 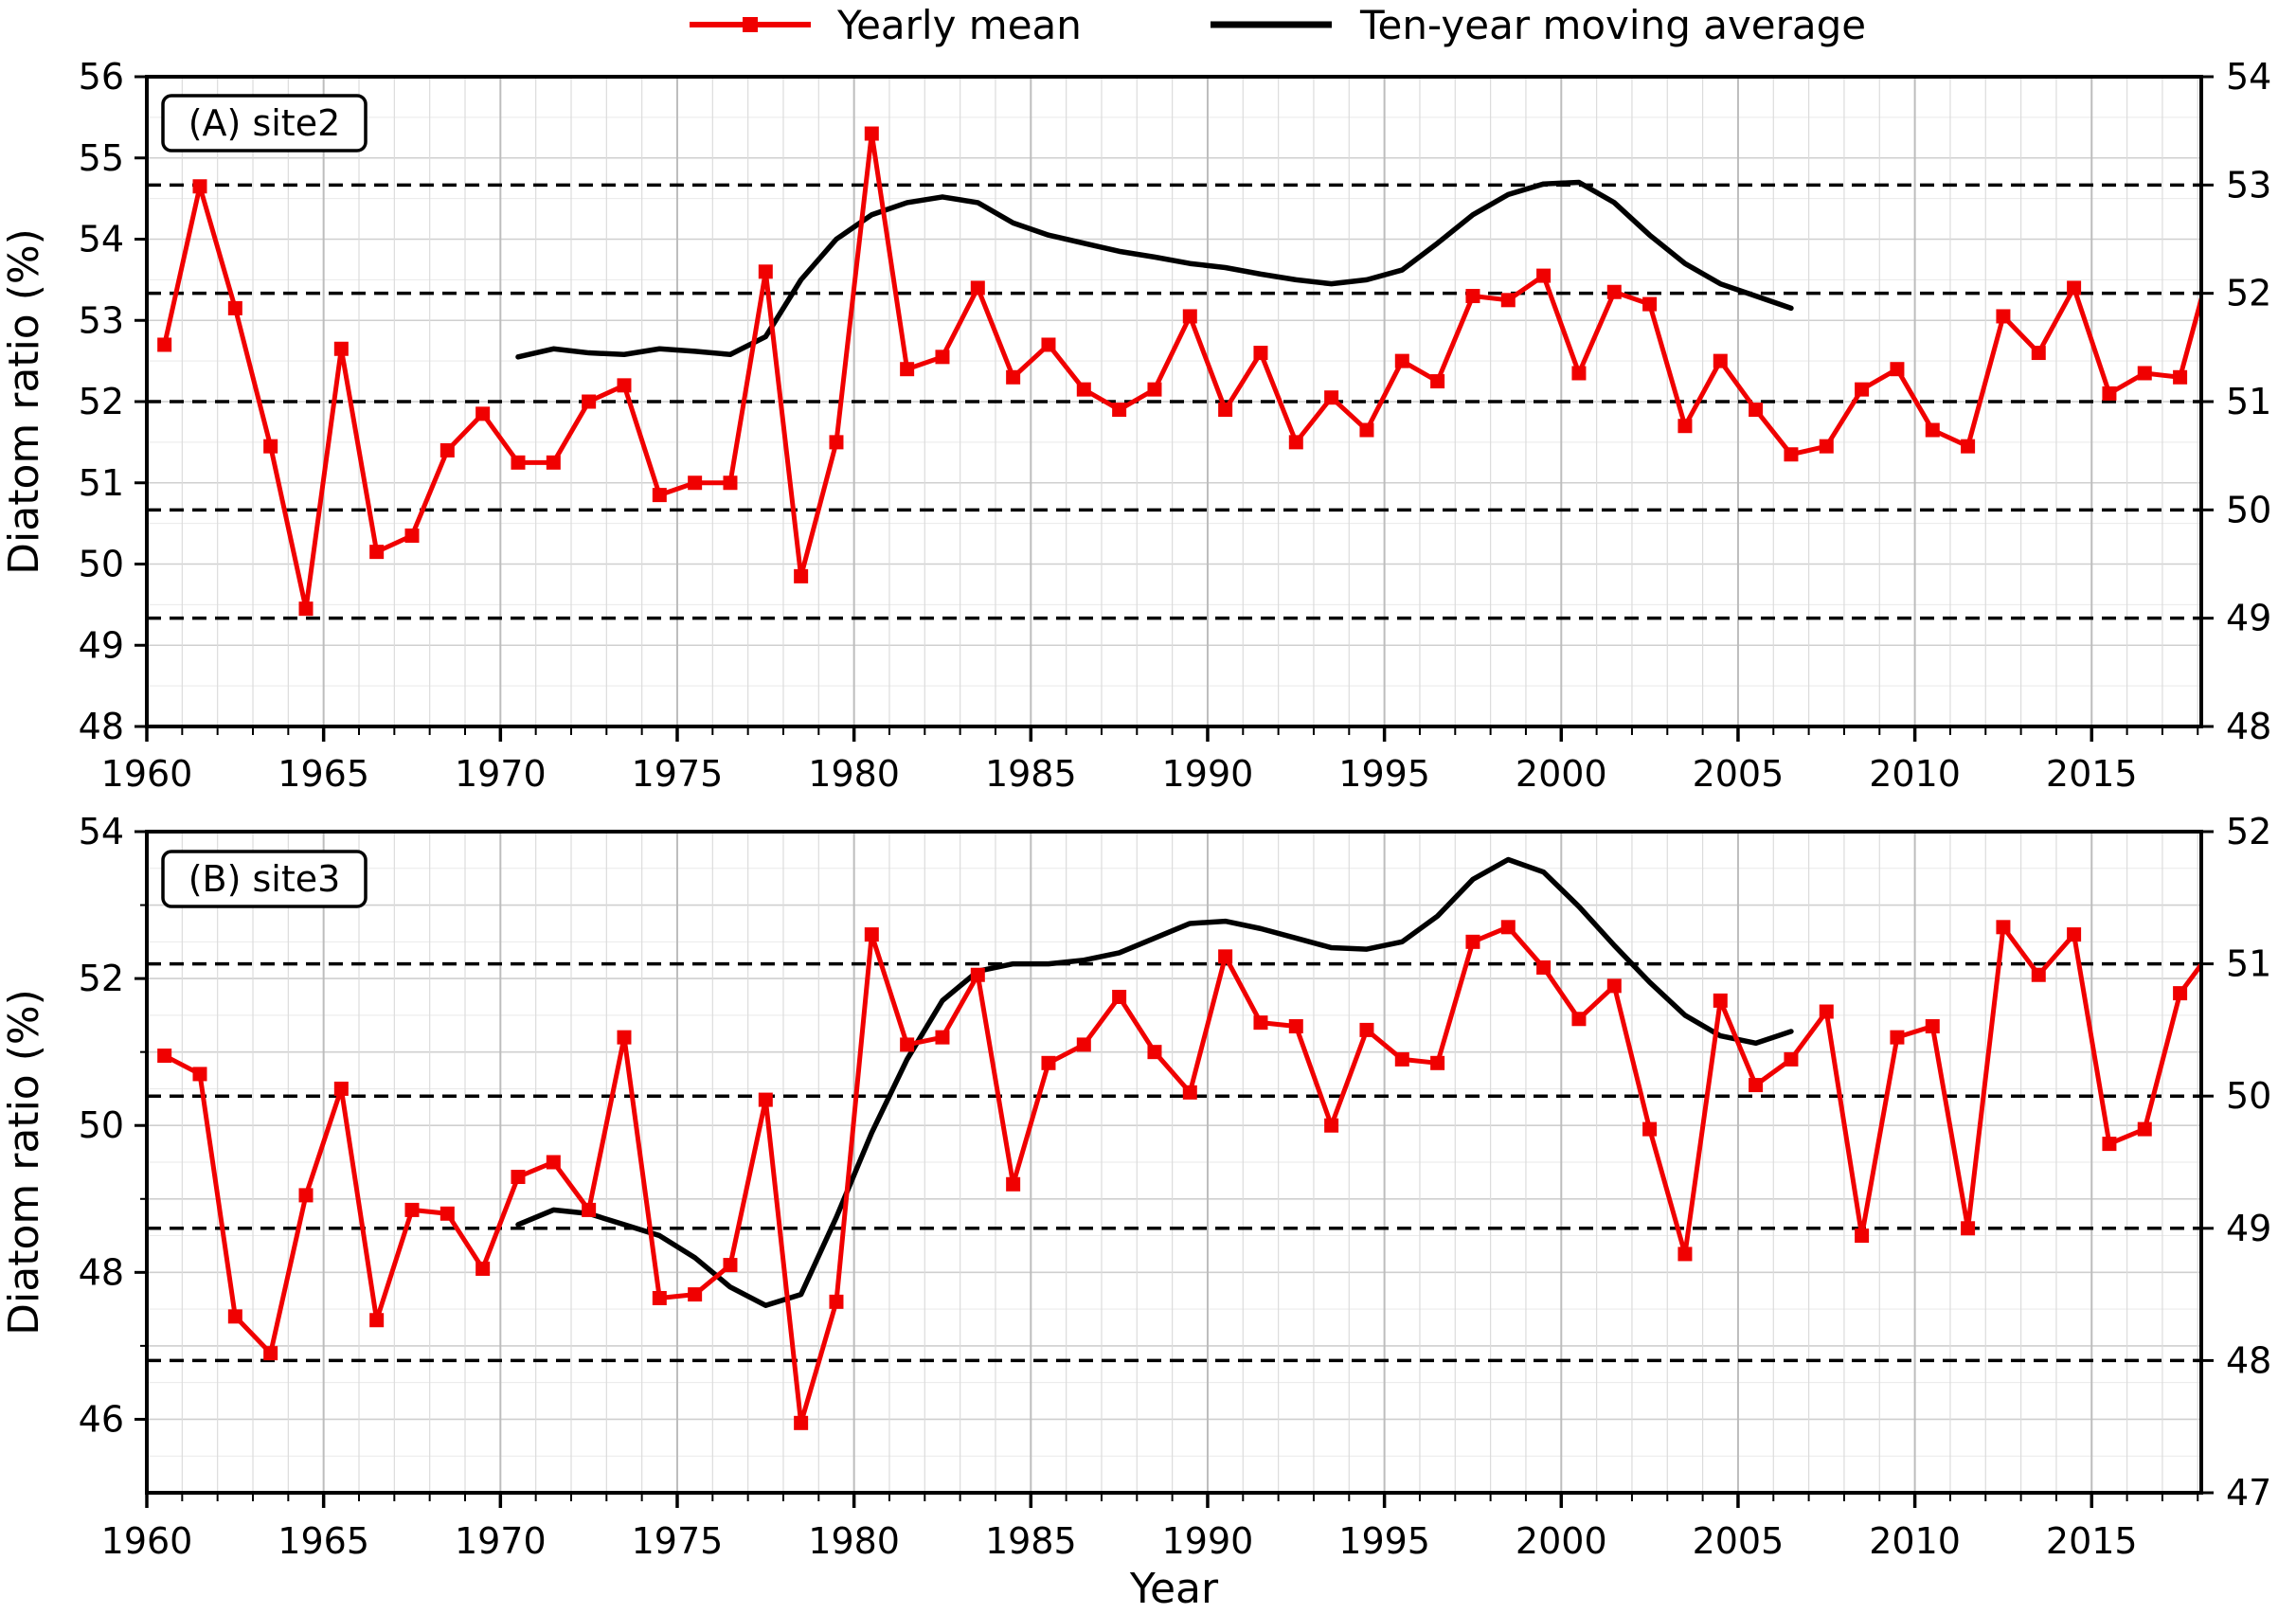 What do you see at coordinates (1154, 269) in the screenshot?
I see `moving-average-line` at bounding box center [1154, 269].